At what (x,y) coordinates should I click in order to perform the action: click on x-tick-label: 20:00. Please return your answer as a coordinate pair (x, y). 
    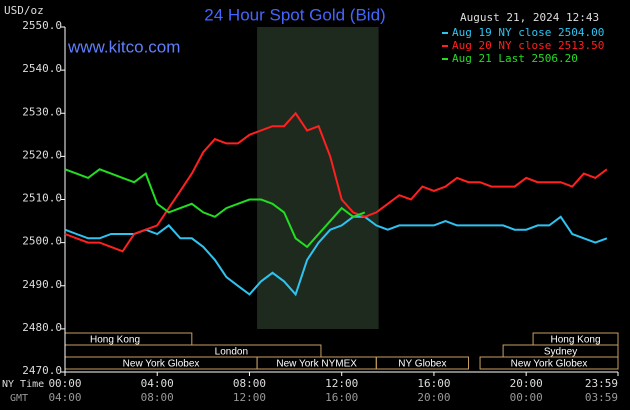
    Looking at the image, I should click on (526, 383).